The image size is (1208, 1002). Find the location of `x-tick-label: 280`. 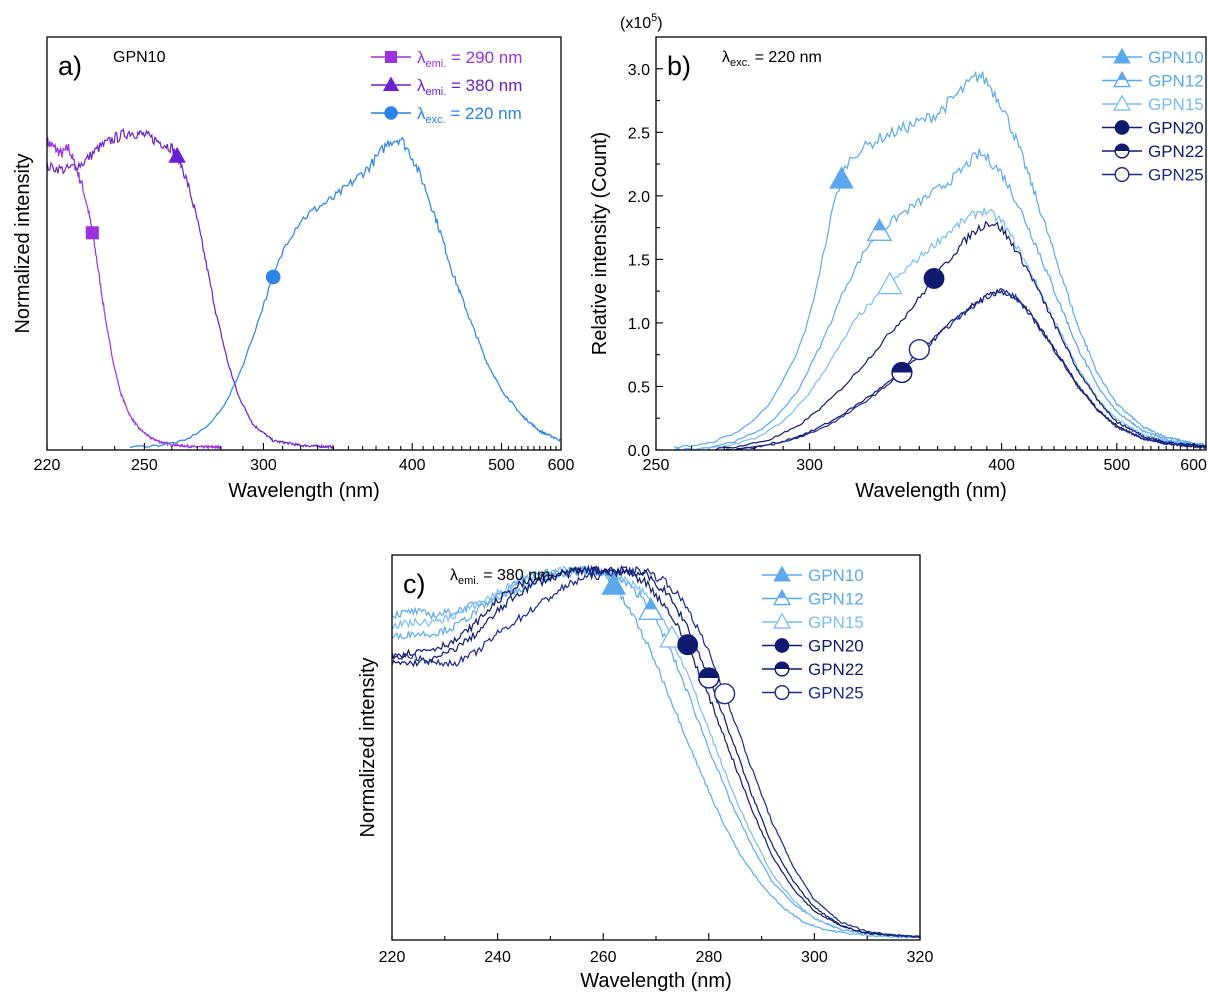

x-tick-label: 280 is located at coordinates (708, 957).